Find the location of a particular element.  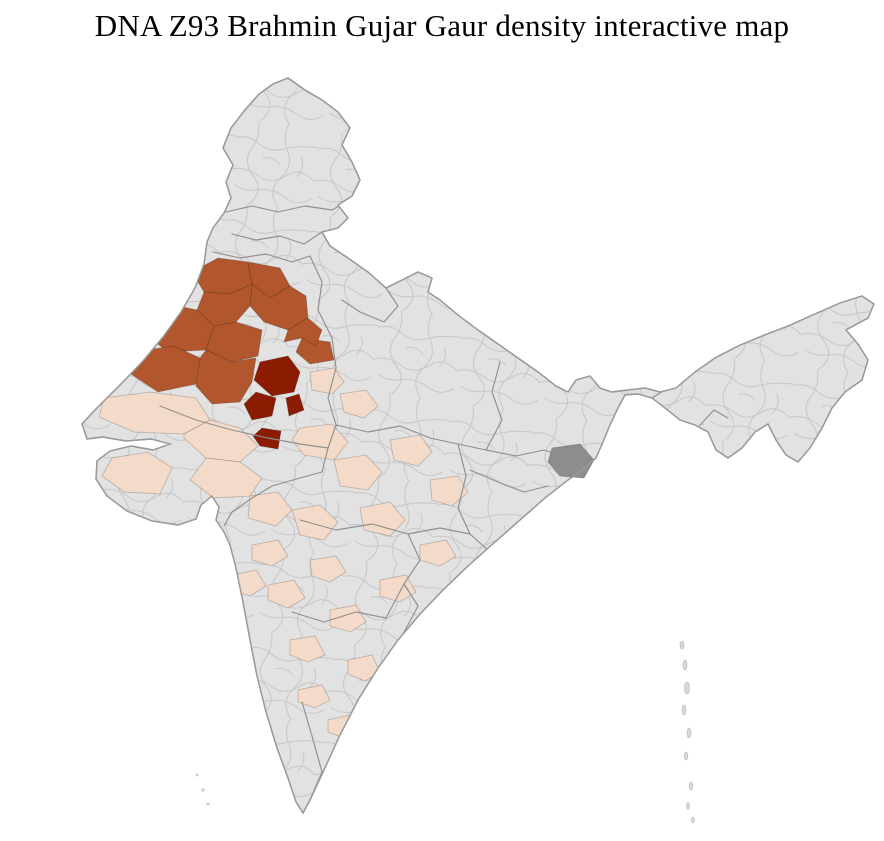

lakshadweep-islands is located at coordinates (202, 789).